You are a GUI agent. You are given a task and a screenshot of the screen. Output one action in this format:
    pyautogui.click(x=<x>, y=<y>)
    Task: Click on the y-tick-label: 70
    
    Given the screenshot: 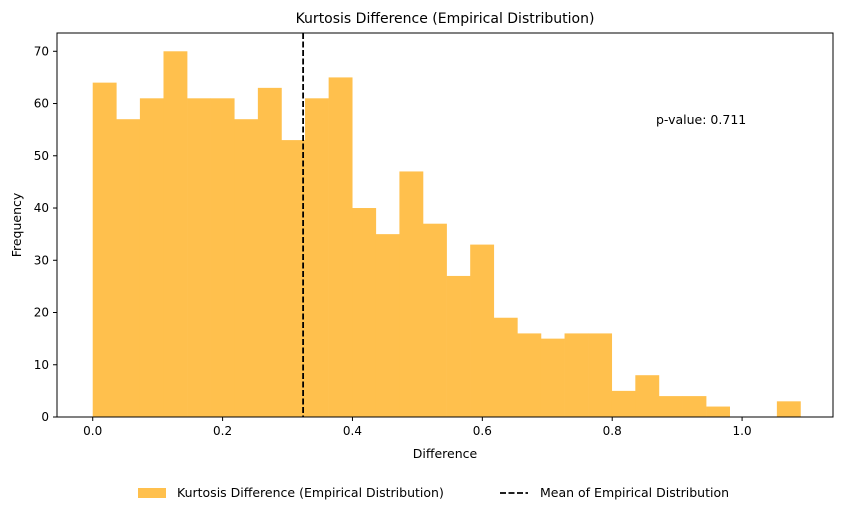 What is the action you would take?
    pyautogui.click(x=41, y=51)
    